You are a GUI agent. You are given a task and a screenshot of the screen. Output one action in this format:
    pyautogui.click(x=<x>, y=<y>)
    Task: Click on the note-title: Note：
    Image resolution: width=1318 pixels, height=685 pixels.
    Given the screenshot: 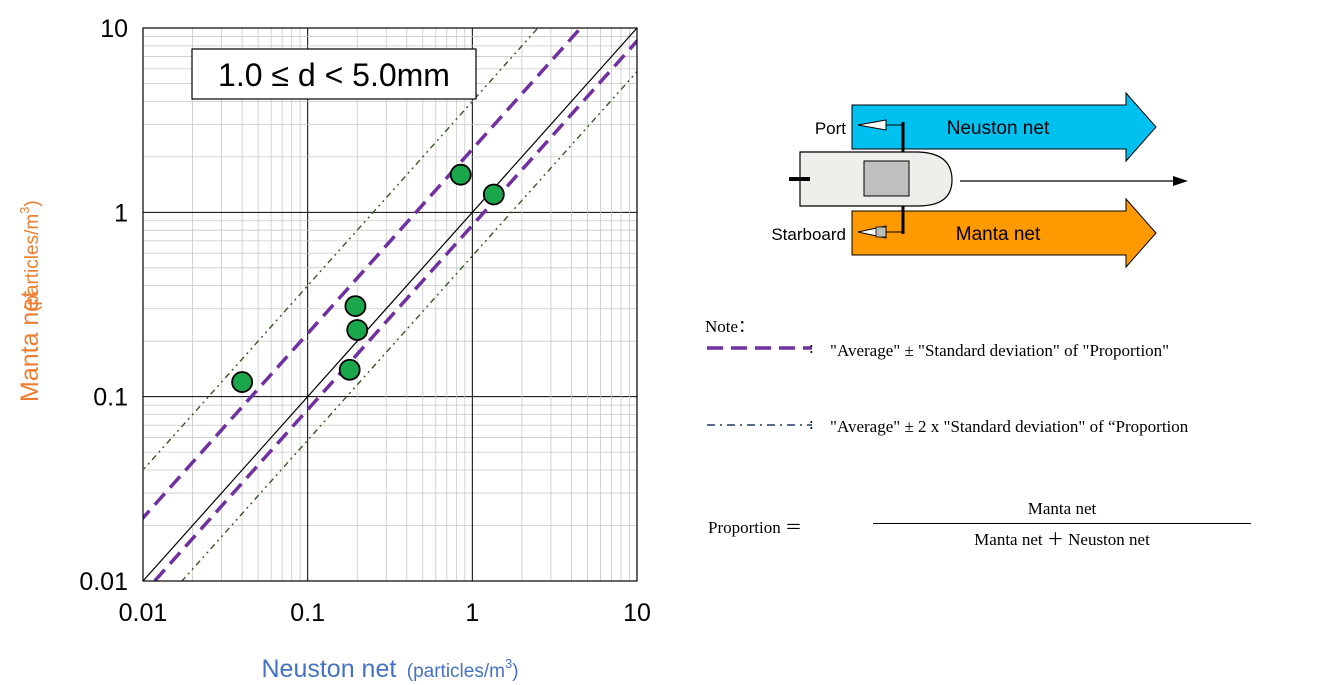 What is the action you would take?
    pyautogui.click(x=730, y=326)
    